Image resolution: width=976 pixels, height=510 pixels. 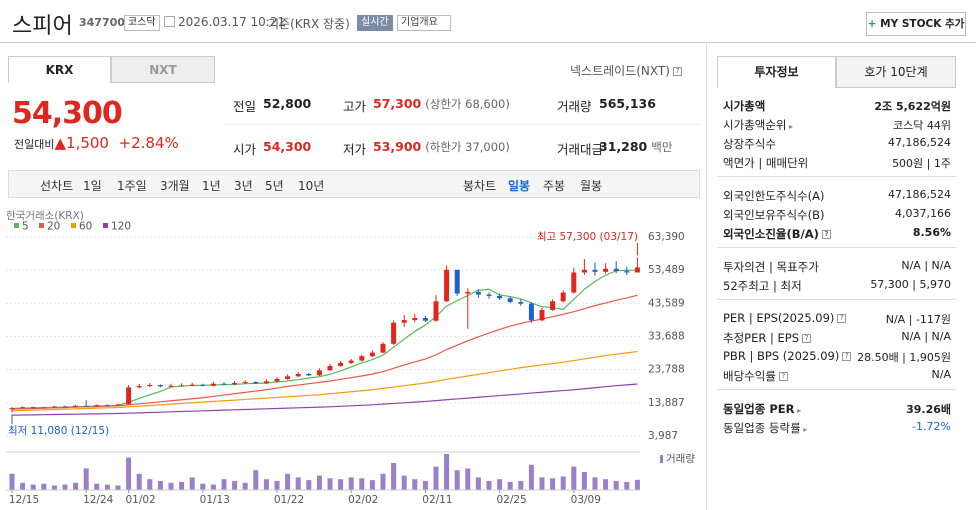 What do you see at coordinates (92, 186) in the screenshot?
I see `period-item: 1일` at bounding box center [92, 186].